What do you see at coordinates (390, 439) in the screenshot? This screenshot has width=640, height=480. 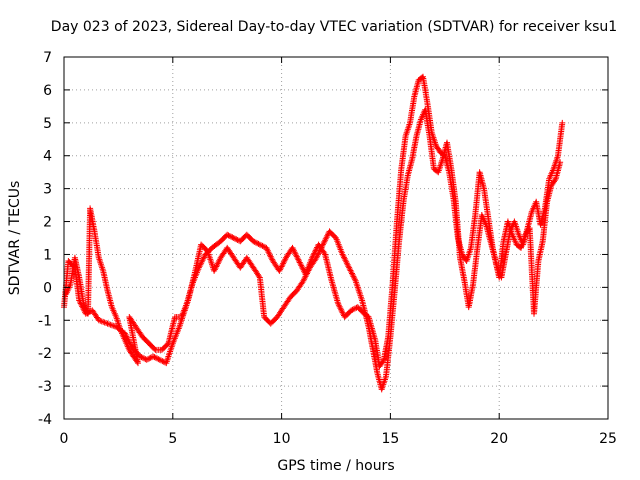 I see `x-tick-label: 15` at bounding box center [390, 439].